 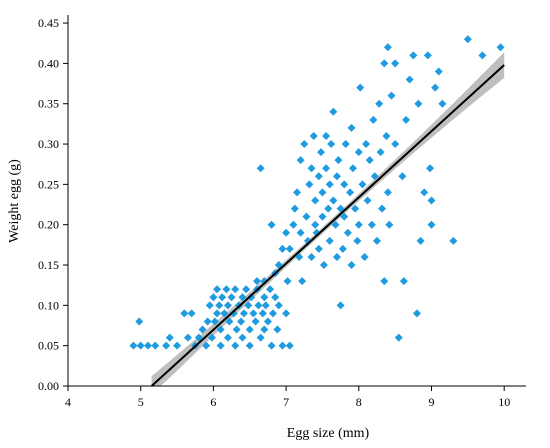 I want to click on x-tick-label: 6, so click(x=213, y=402).